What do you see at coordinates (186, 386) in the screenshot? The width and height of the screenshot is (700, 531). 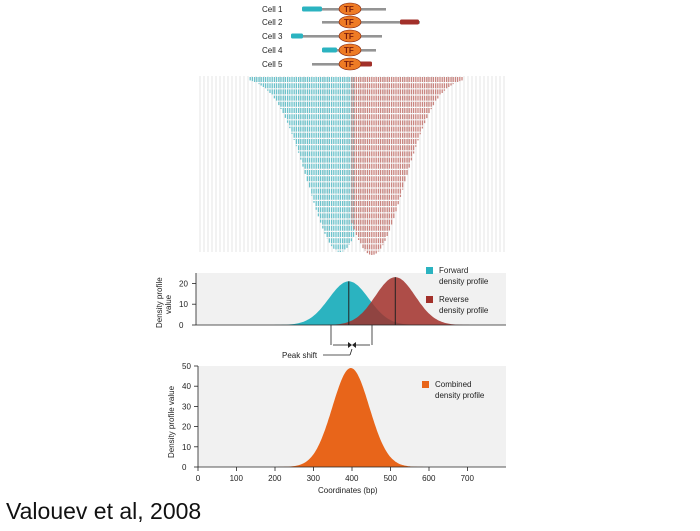 I see `y-tick-label: 40` at bounding box center [186, 386].